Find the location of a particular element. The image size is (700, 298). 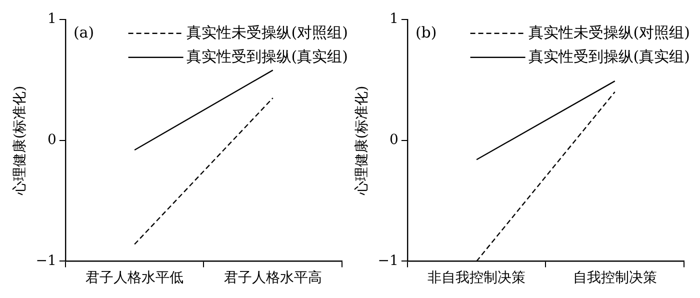

x-tick-label: 自我控制决策 is located at coordinates (614, 278).